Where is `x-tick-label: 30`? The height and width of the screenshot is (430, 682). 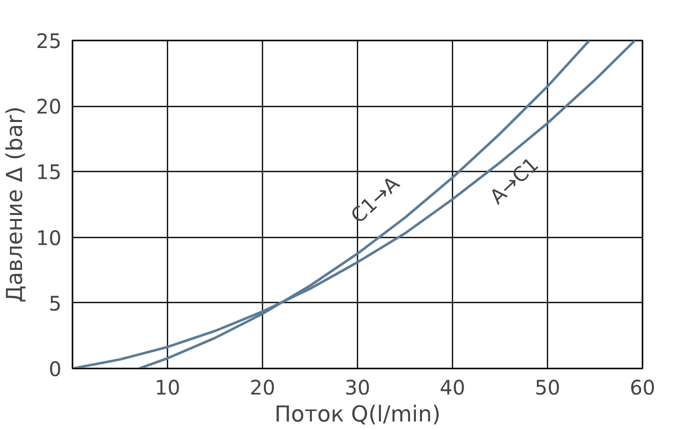 x-tick-label: 30 is located at coordinates (357, 388).